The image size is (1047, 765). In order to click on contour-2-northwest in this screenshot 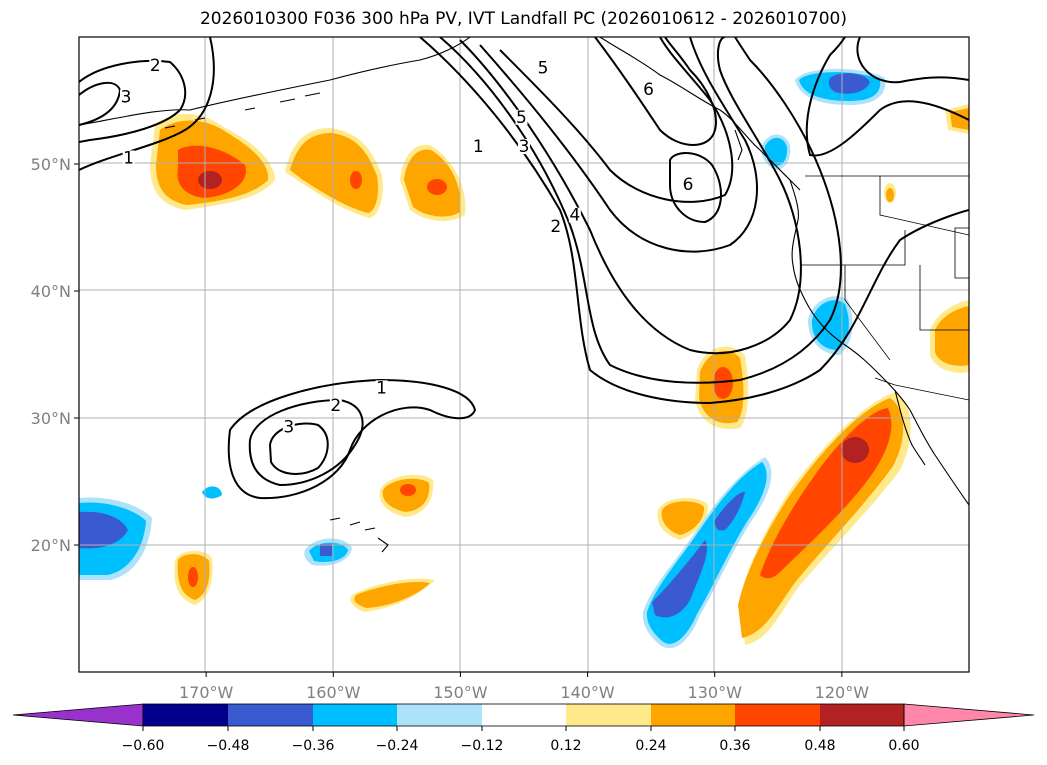, I will do `click(133, 101)`.